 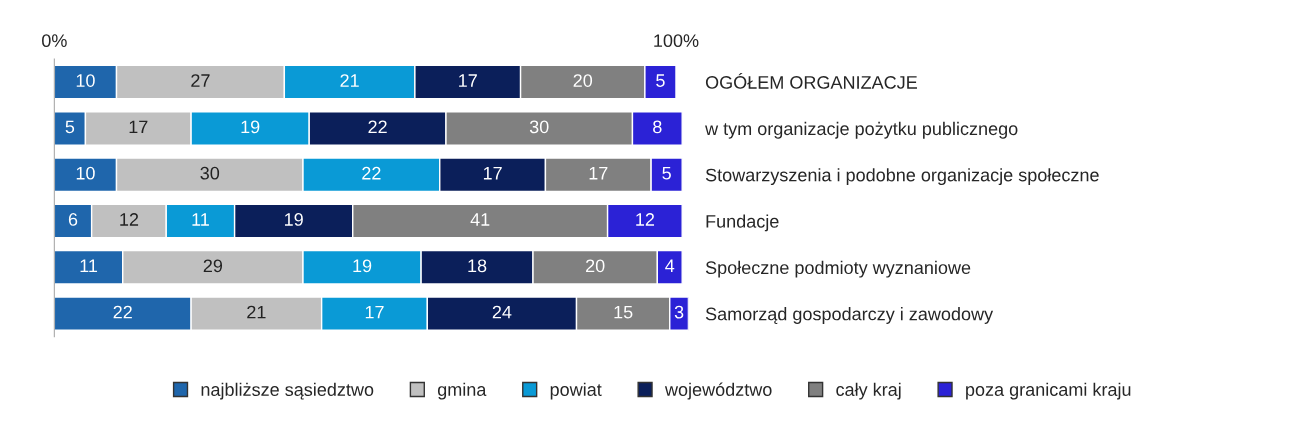 What do you see at coordinates (902, 176) in the screenshot?
I see `y-tick-label: Stowarzyszenia i podobne organizacje społeczne` at bounding box center [902, 176].